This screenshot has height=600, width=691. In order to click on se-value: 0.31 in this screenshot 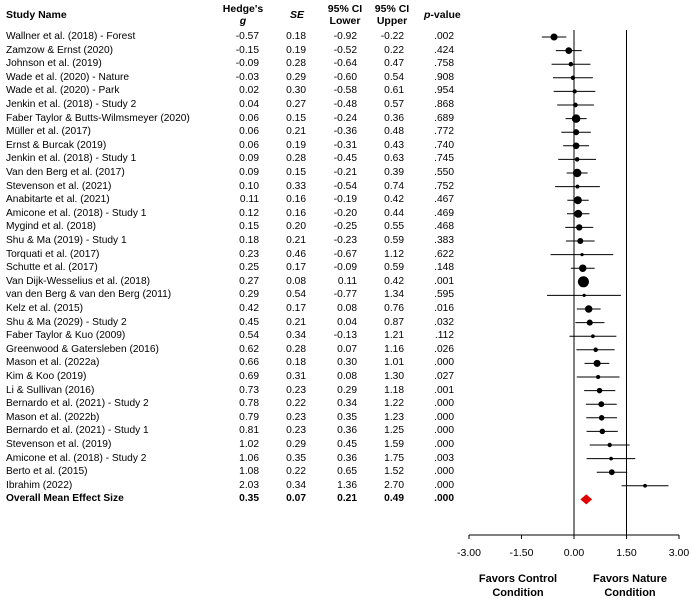, I will do `click(296, 376)`.